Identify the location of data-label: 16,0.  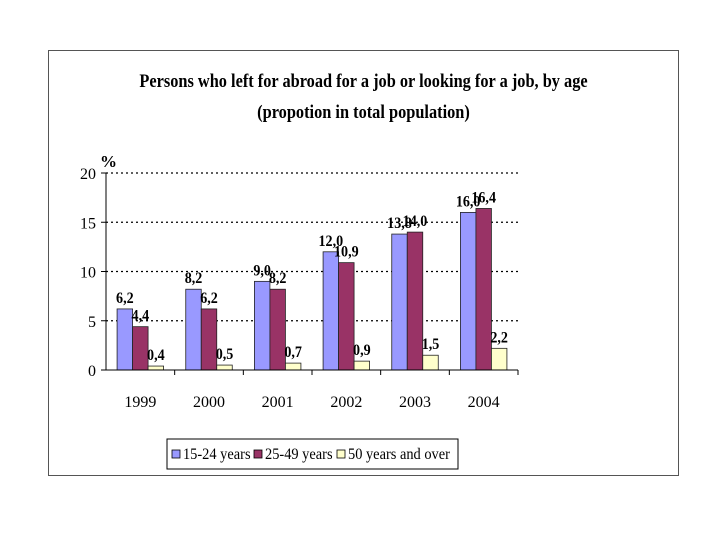
(468, 202).